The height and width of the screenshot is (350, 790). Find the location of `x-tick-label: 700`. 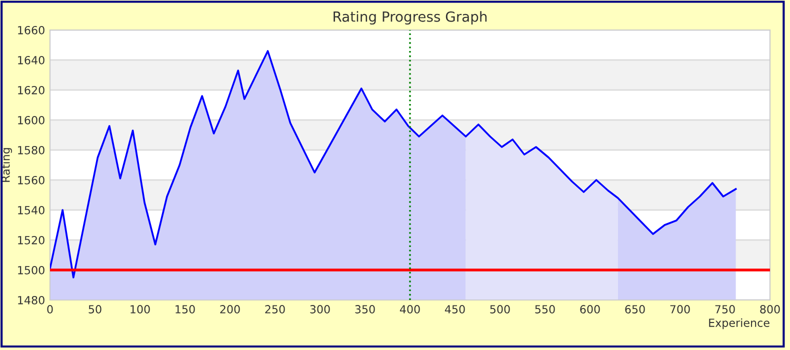

x-tick-label: 700 is located at coordinates (680, 309).